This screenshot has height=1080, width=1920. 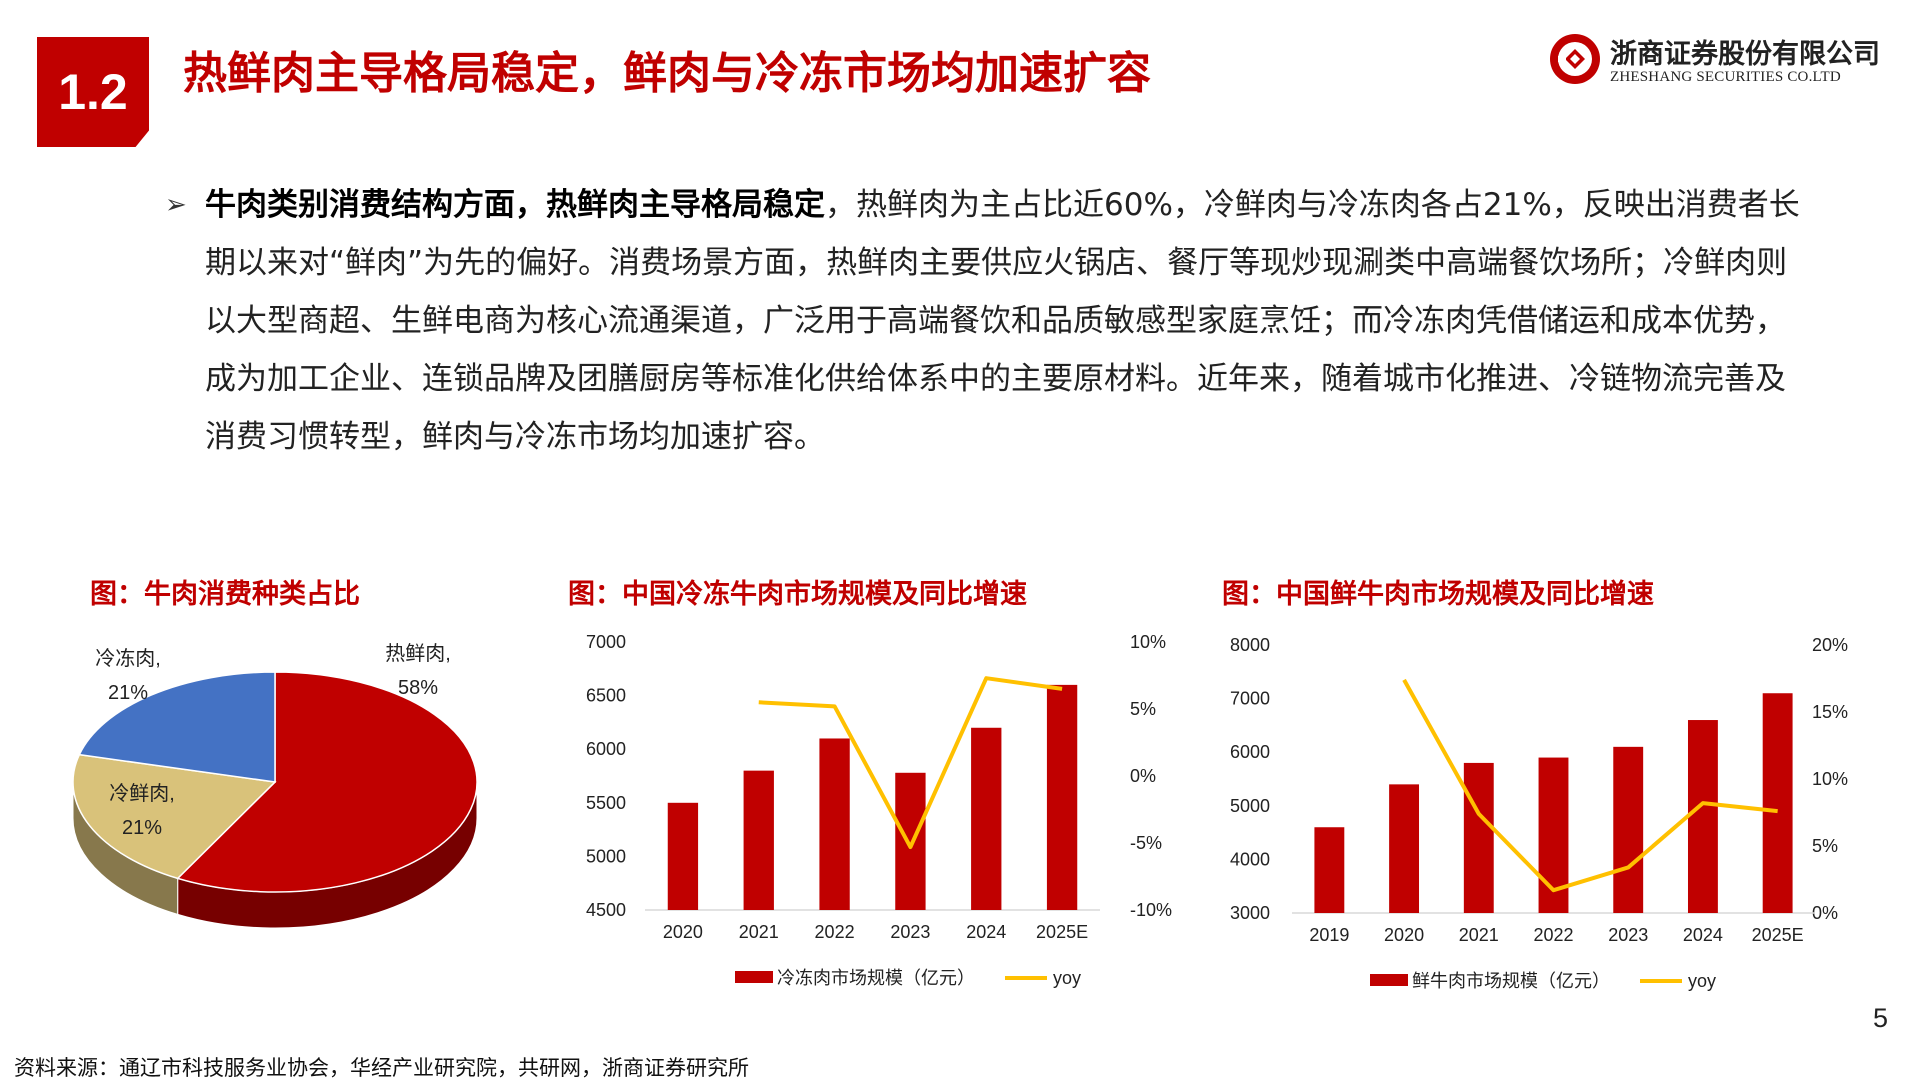 What do you see at coordinates (1329, 870) in the screenshot?
I see `bar-2019` at bounding box center [1329, 870].